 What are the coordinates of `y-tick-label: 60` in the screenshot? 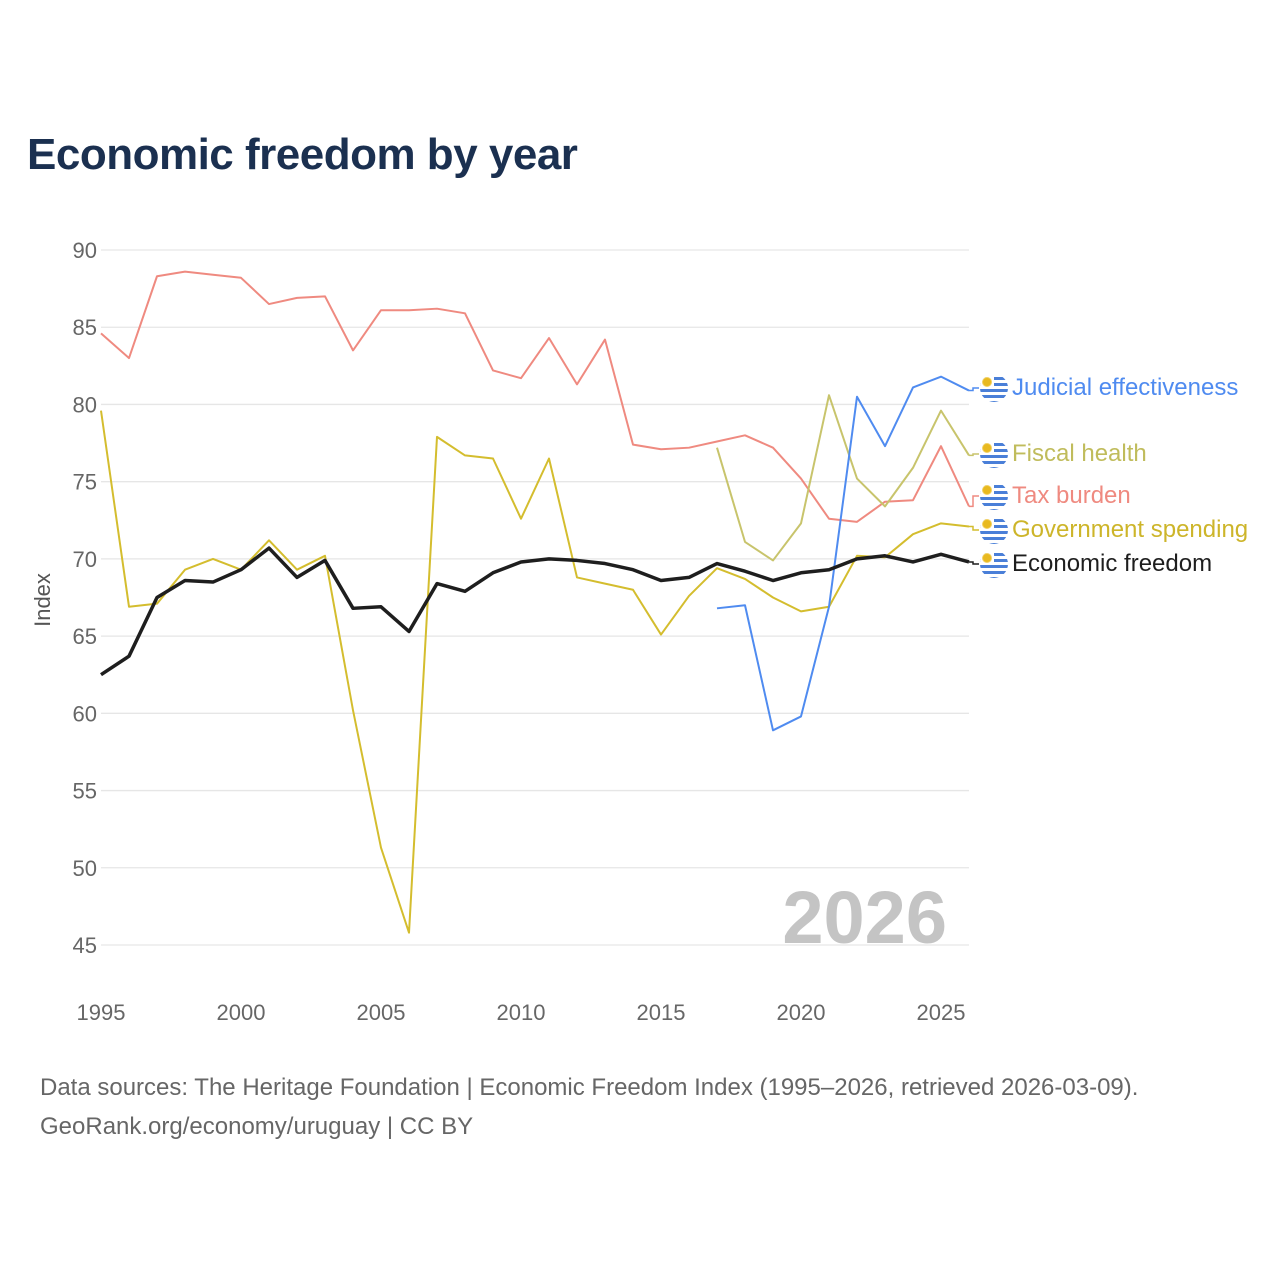 It's located at (85, 713).